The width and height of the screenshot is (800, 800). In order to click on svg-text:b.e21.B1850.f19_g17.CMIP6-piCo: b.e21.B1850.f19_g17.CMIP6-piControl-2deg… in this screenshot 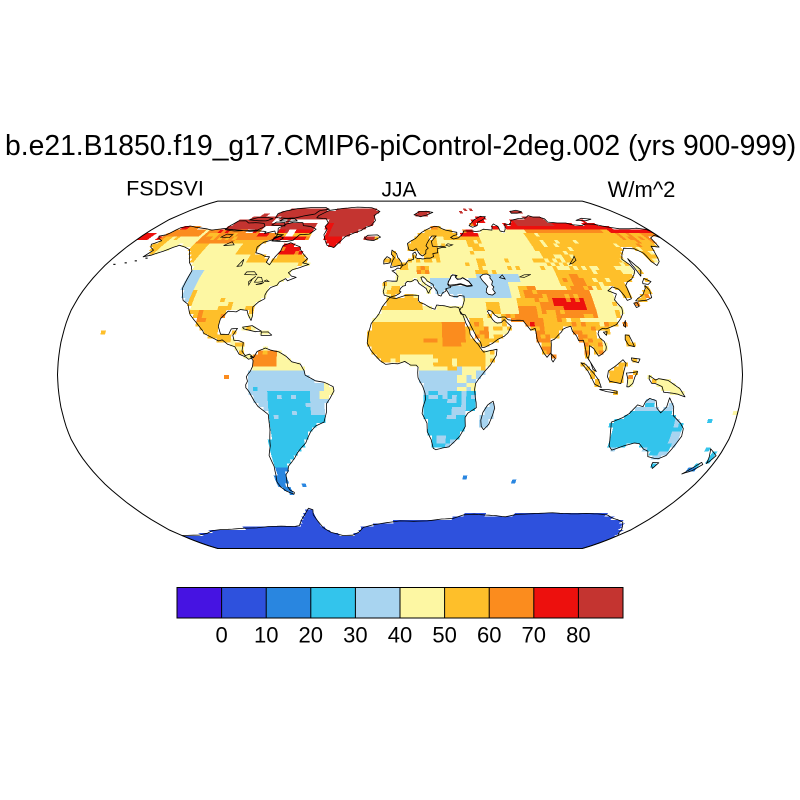, I will do `click(400, 145)`.